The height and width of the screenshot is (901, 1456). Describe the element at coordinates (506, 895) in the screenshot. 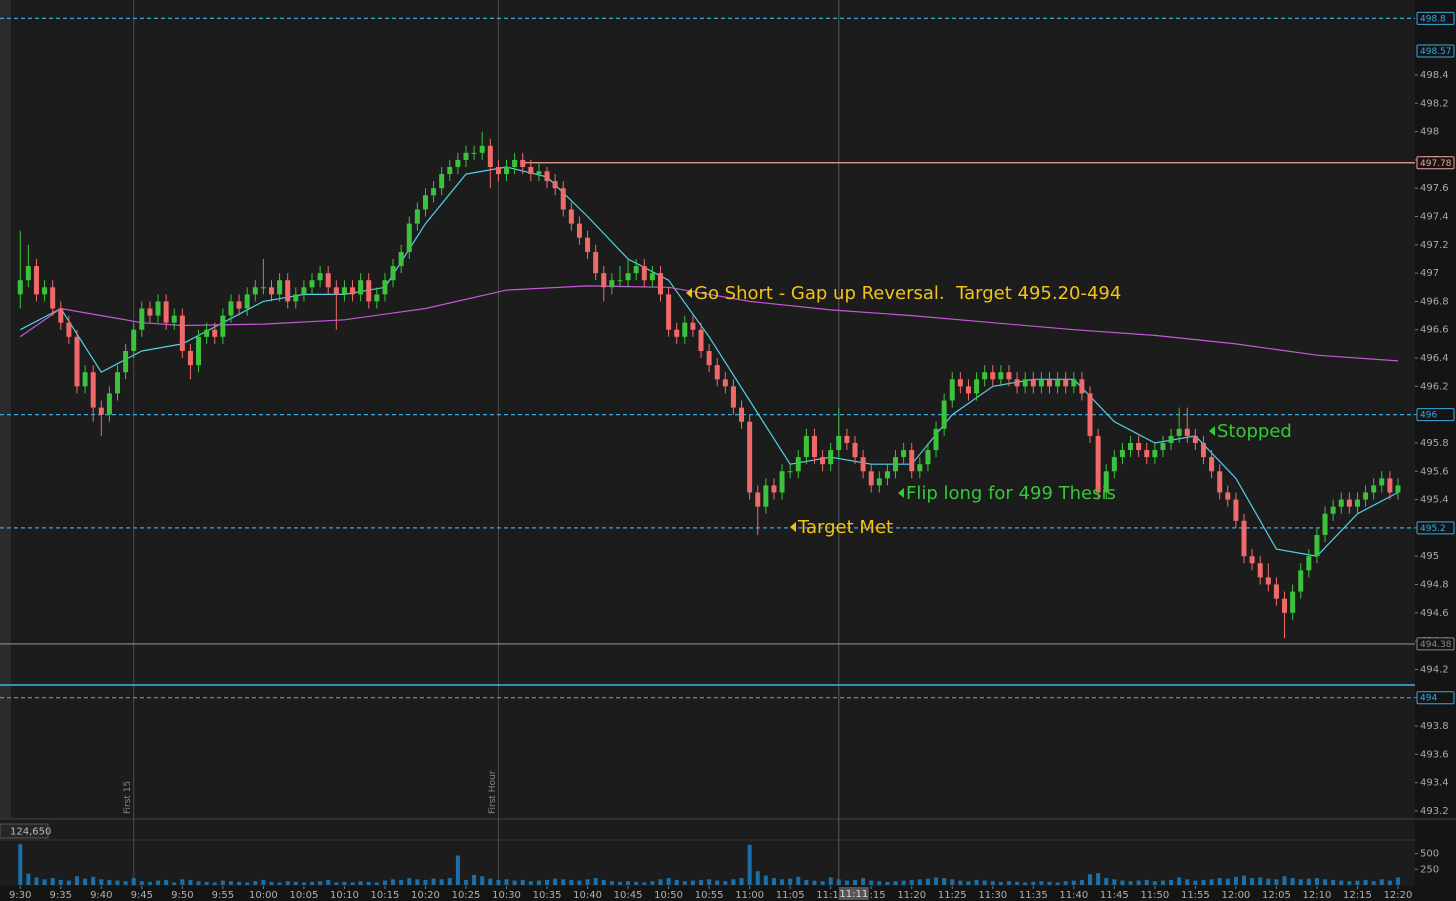

I see `x-tick-label: 10:30` at that location.